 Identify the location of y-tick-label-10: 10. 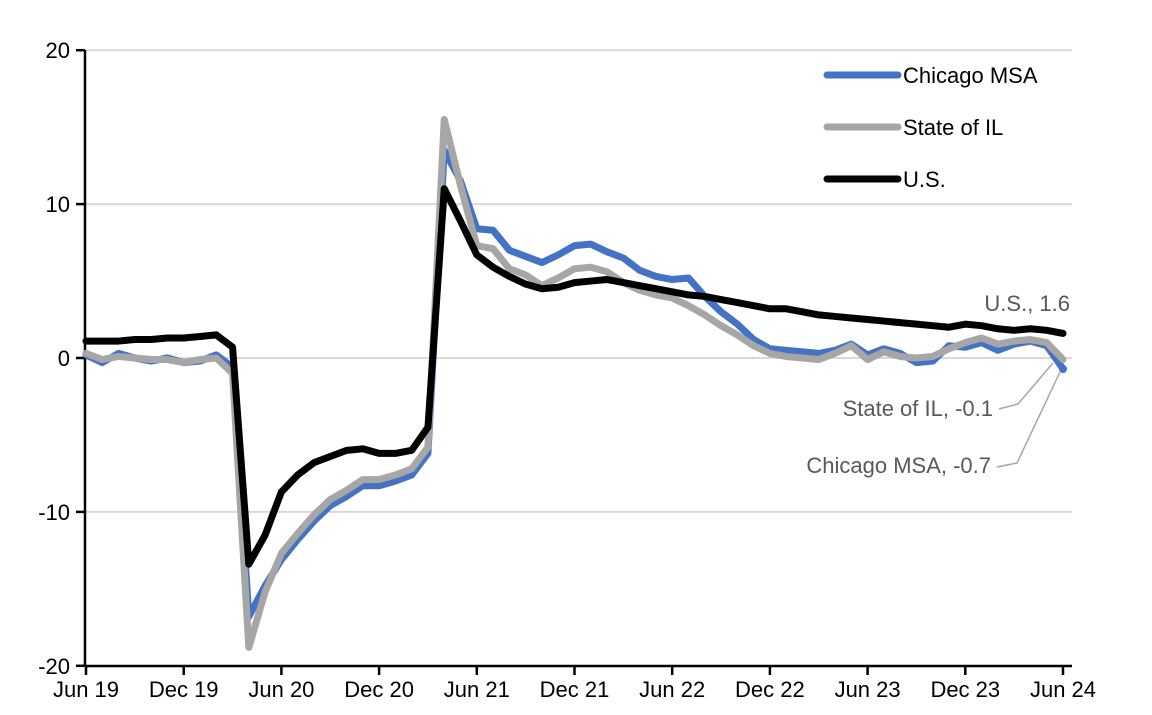
(58, 204).